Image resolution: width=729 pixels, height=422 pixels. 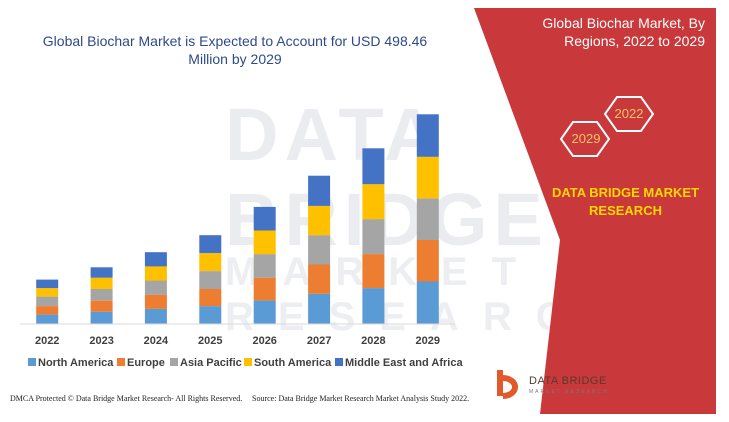 I want to click on x-tick-label: 2025, so click(x=210, y=341).